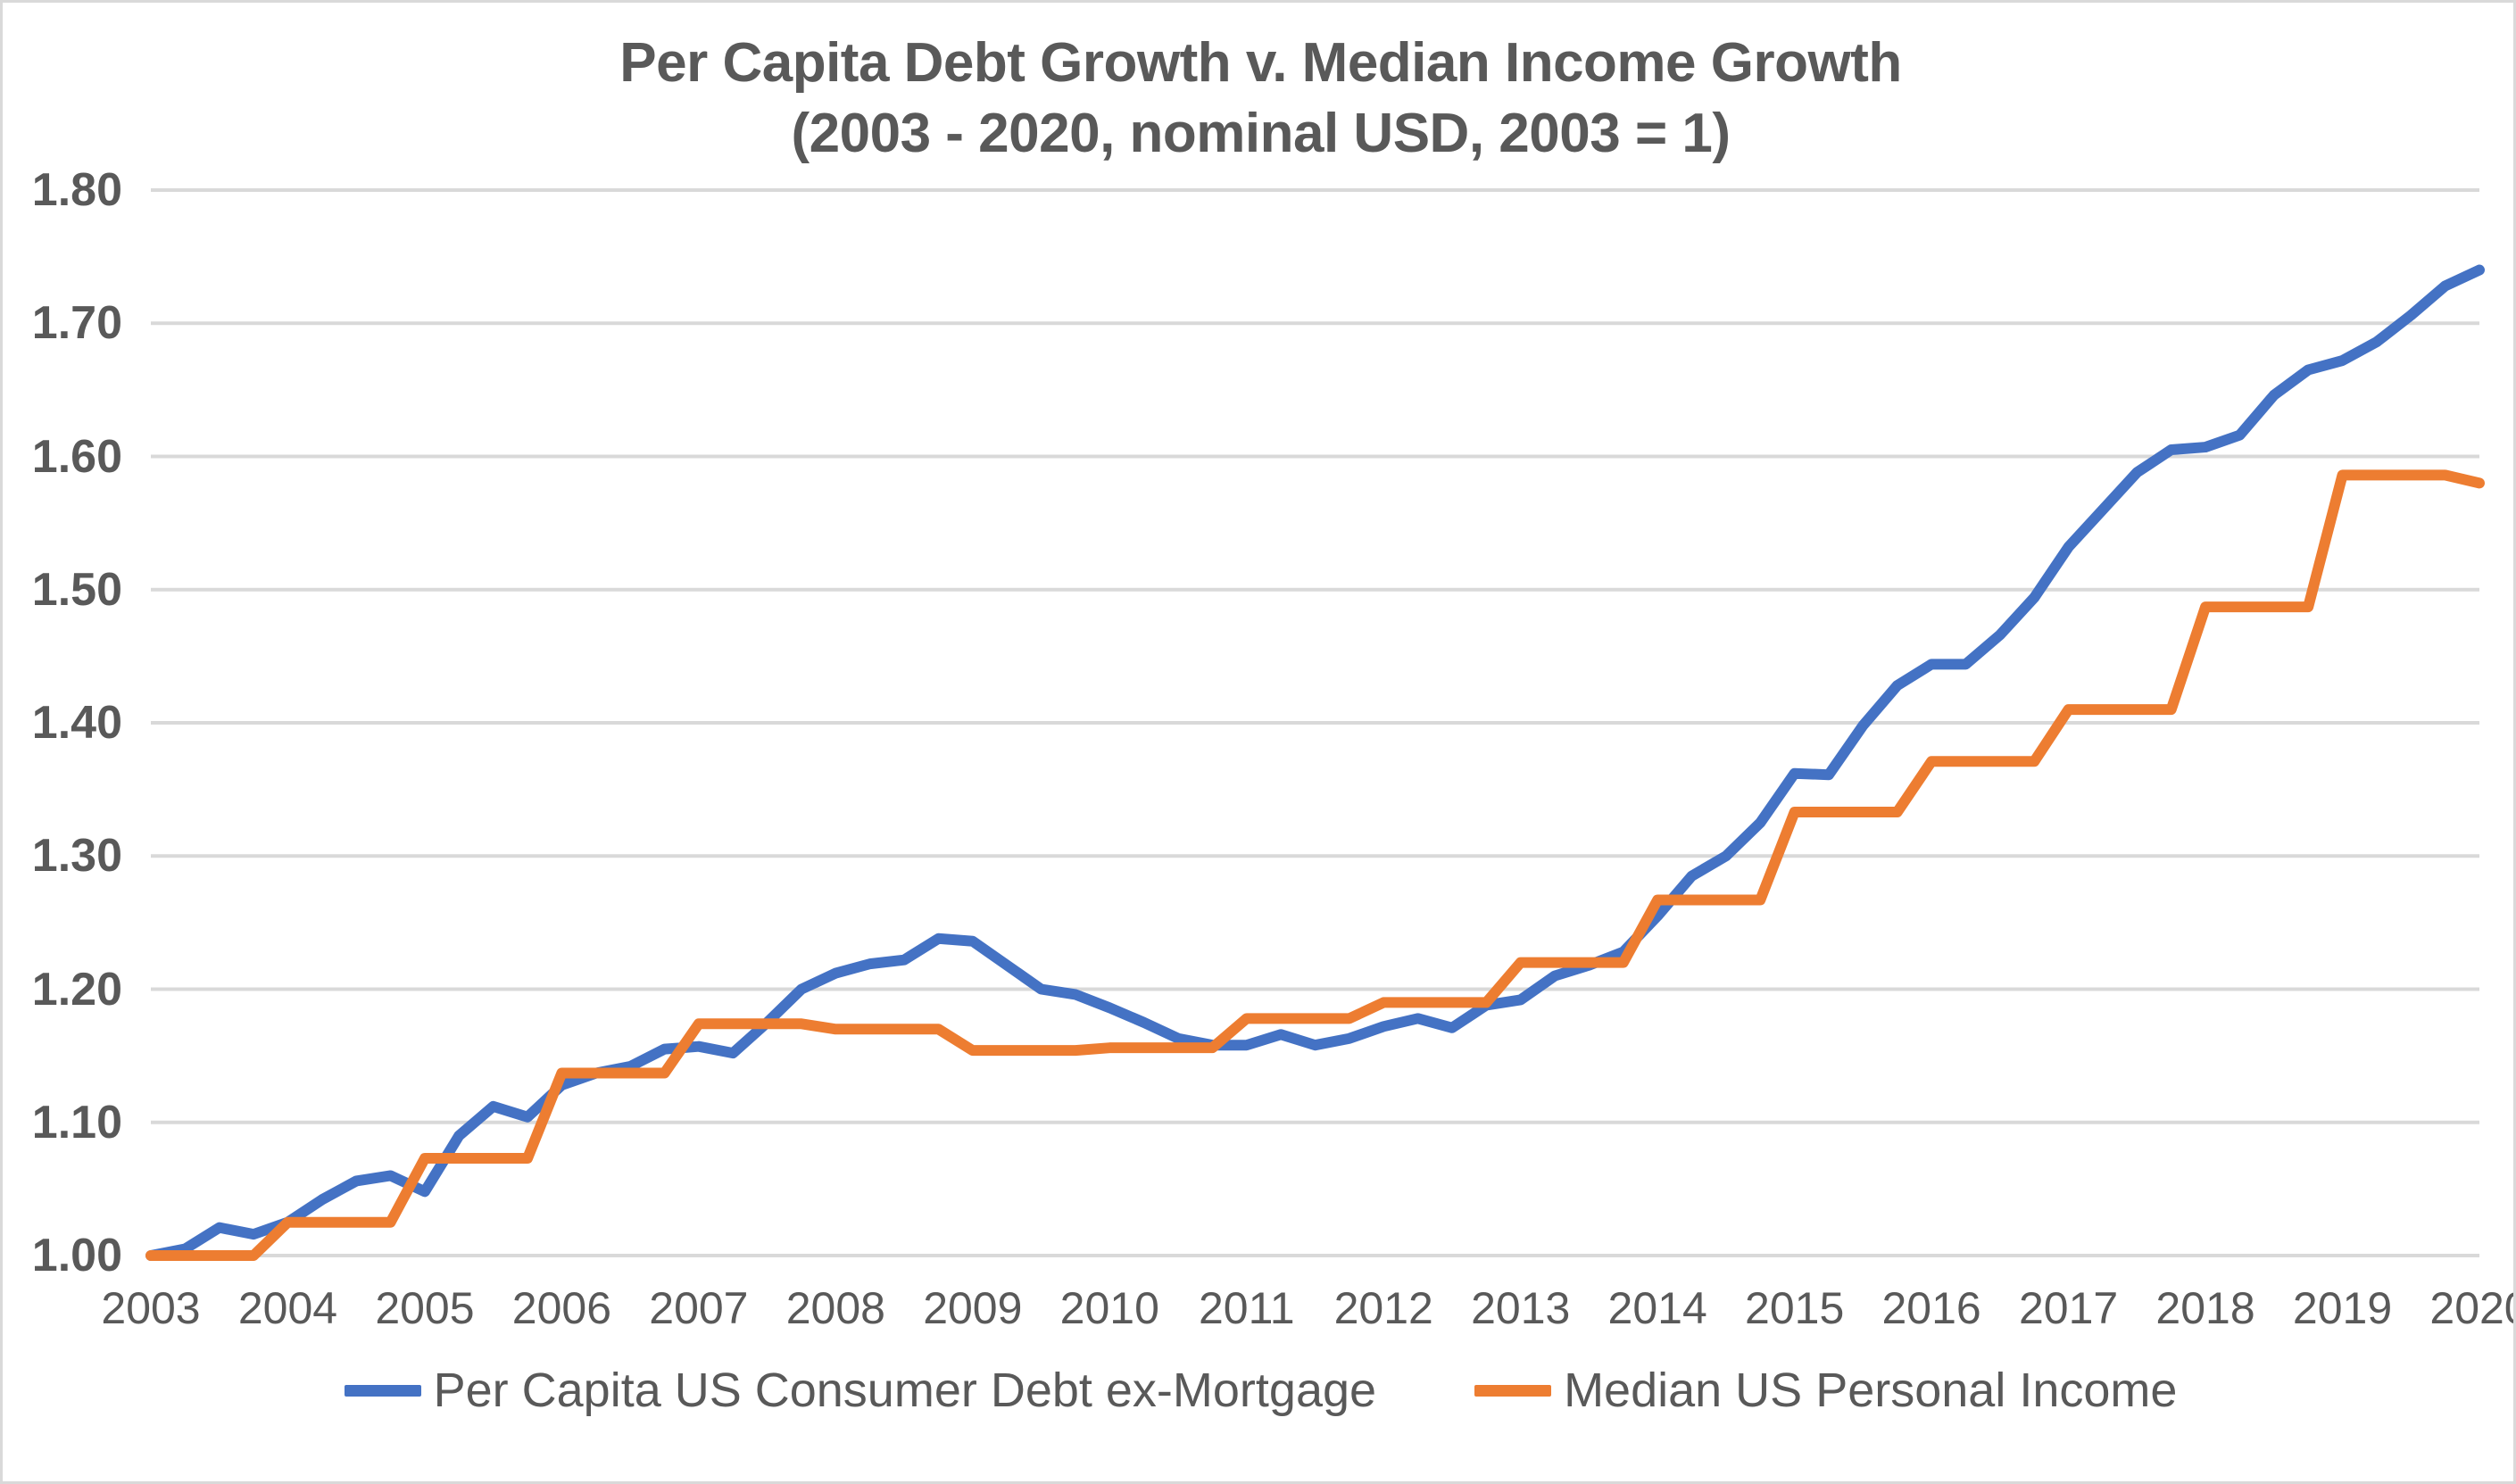  Describe the element at coordinates (1931, 1308) in the screenshot. I see `x-axis-tick-label: 2016` at that location.